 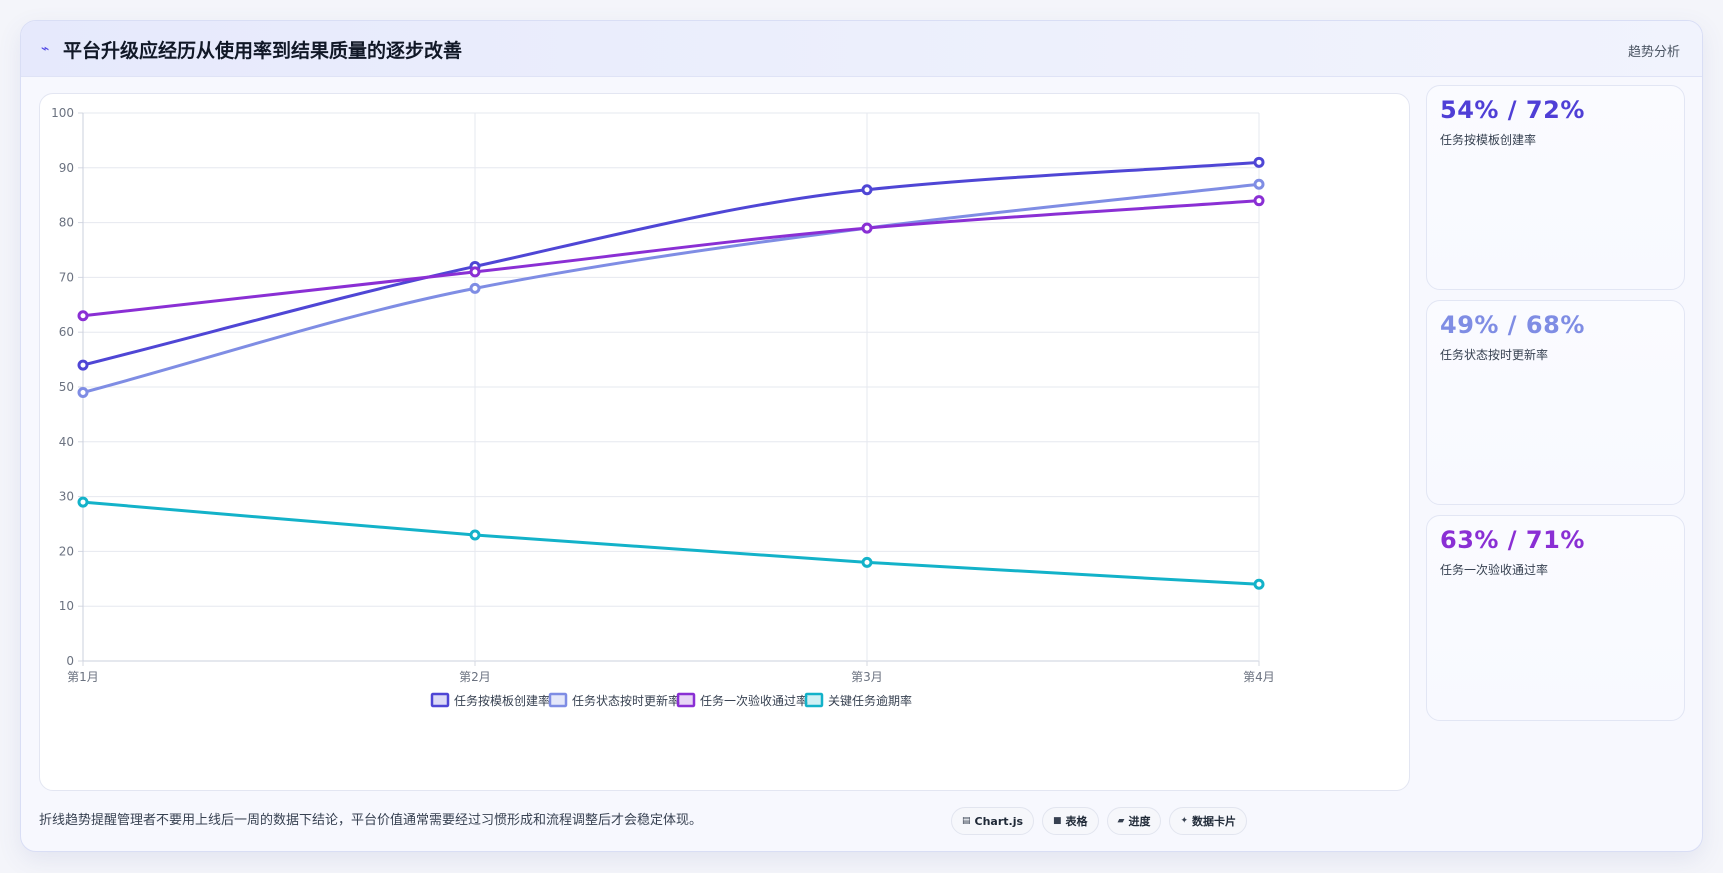 I want to click on kpi-card-template-rate: 54% / 72% 任务按模板创建率, so click(x=1555, y=187).